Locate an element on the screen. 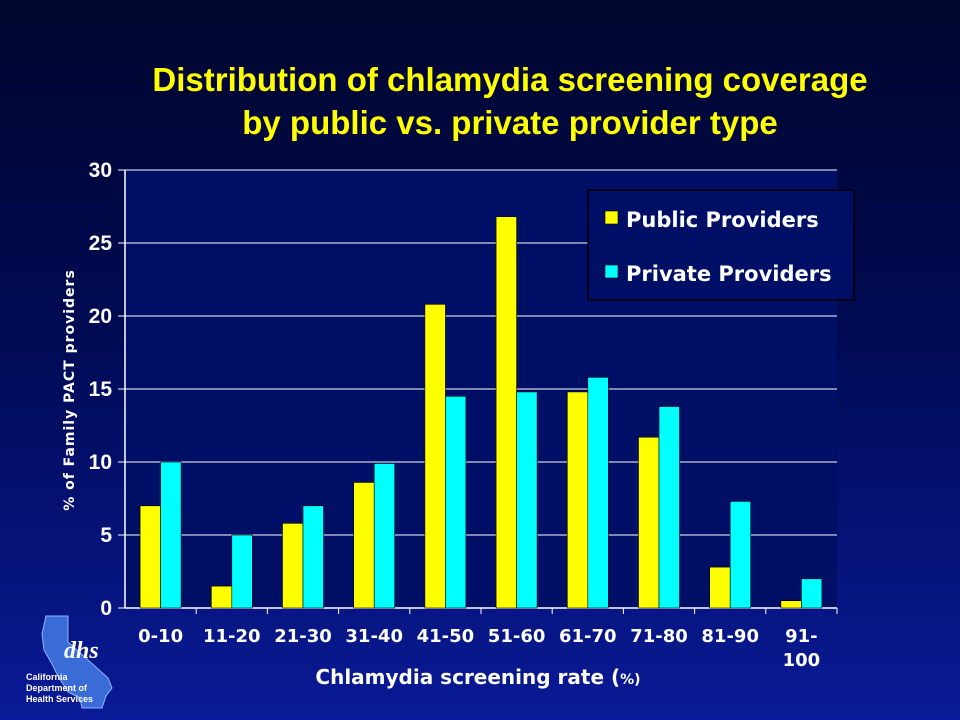  x-tick-label: 0-10 is located at coordinates (160, 636).